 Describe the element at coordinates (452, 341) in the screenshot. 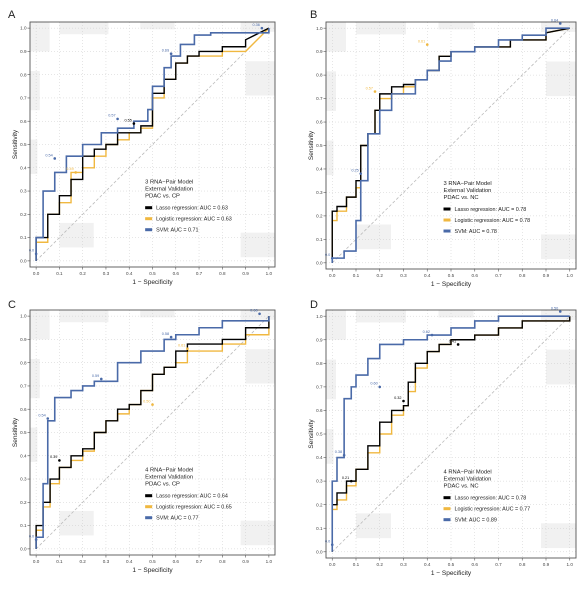

I see `threshold-label: 0.41` at that location.